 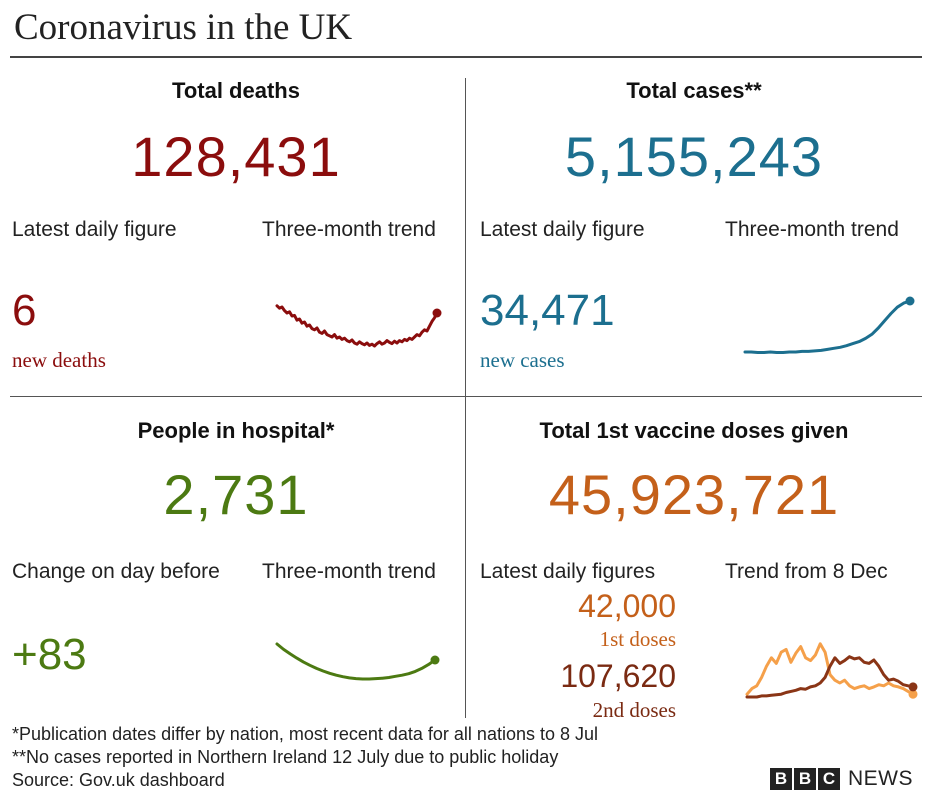 I want to click on hospital-heading: People in hospital*, so click(x=236, y=430).